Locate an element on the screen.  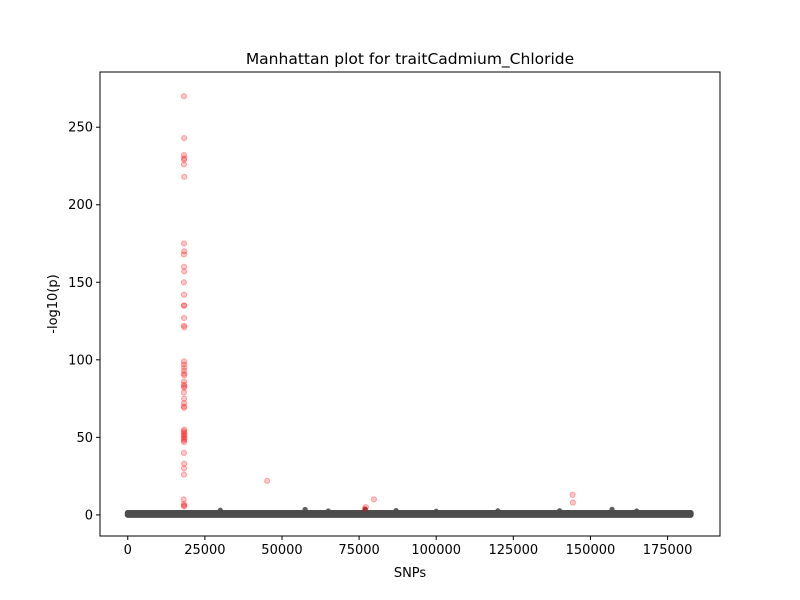
x-tick-label: 175000 is located at coordinates (668, 550).